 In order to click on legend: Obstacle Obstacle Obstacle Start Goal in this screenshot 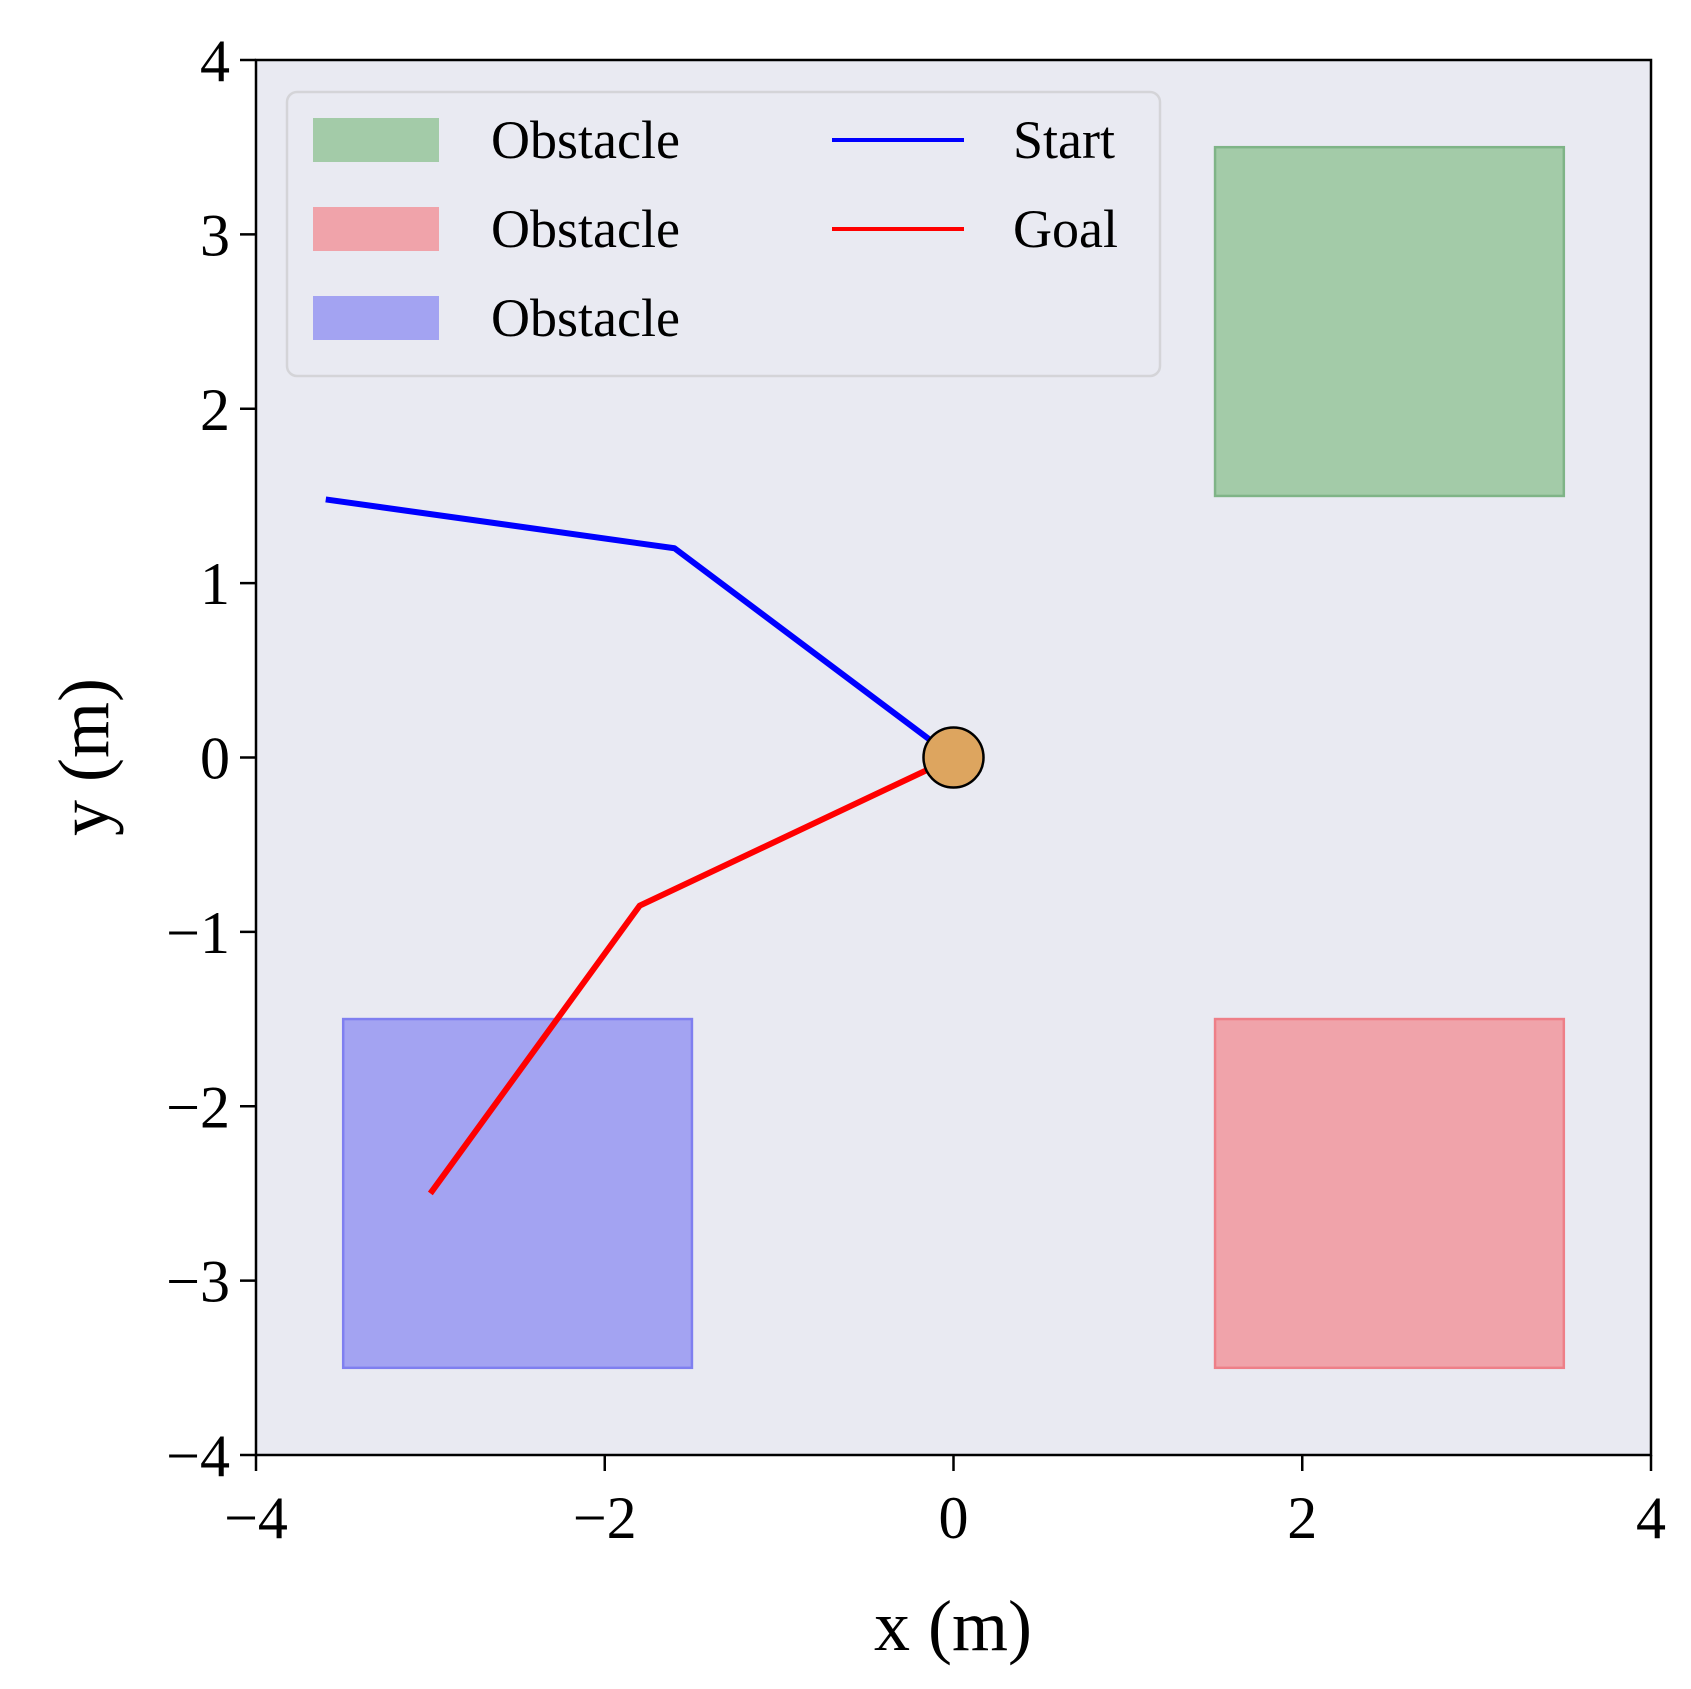, I will do `click(723, 234)`.